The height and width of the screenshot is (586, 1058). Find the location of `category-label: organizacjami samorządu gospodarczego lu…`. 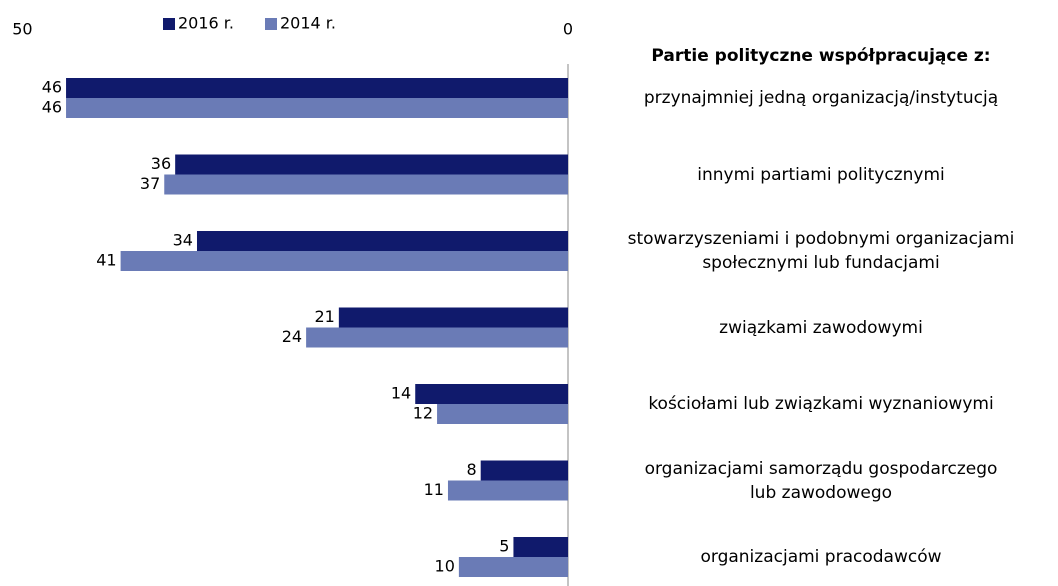

category-label: organizacjami samorządu gospodarczego lu… is located at coordinates (821, 480).